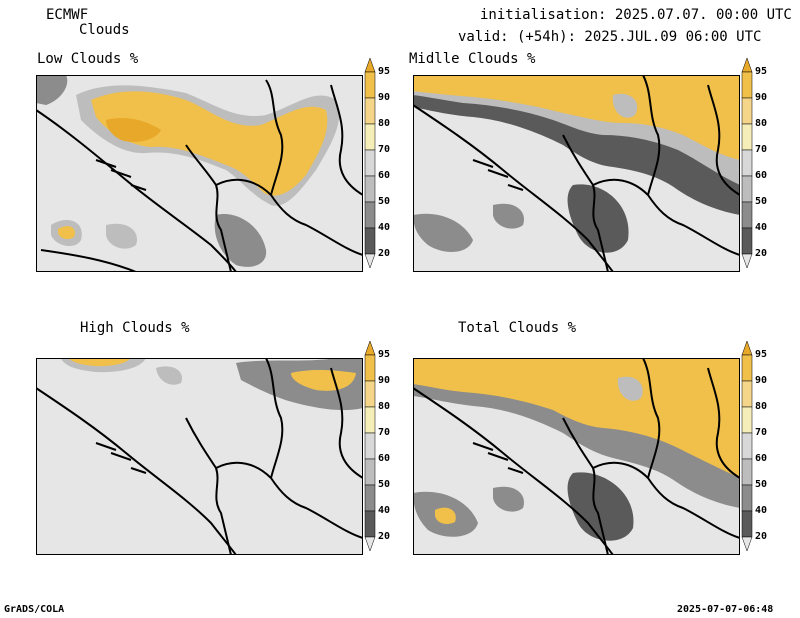 This screenshot has width=800, height=618. What do you see at coordinates (508, 216) in the screenshot?
I see `cloud-area-middle-mid` at bounding box center [508, 216].